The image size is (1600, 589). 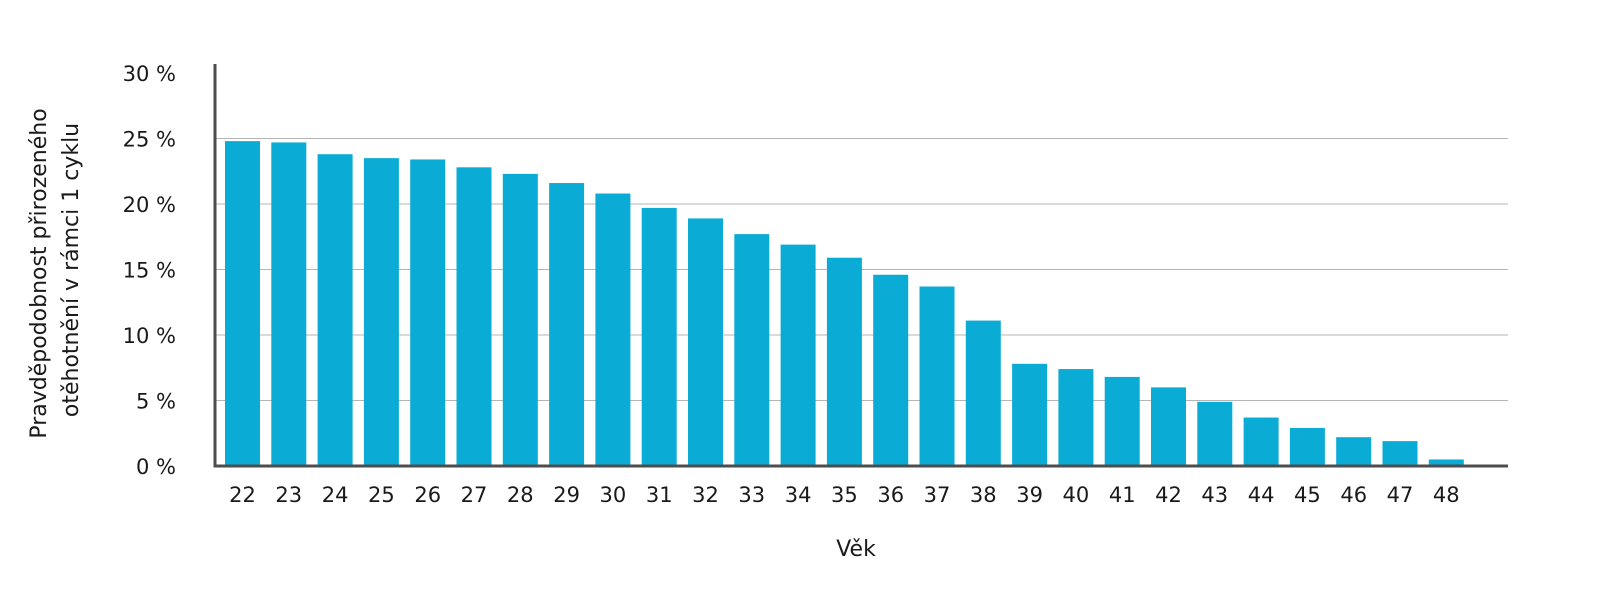 I want to click on x-tick-label: 23, so click(x=288, y=495).